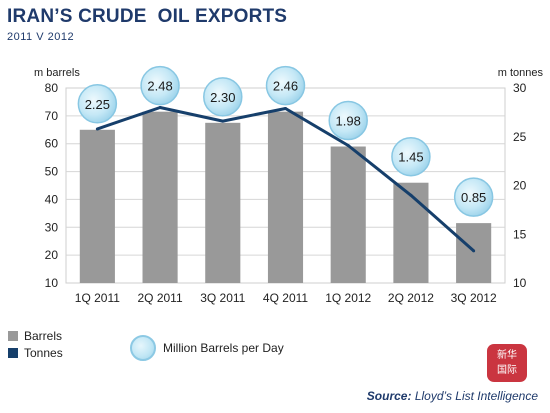 This screenshot has height=413, width=550. What do you see at coordinates (52, 283) in the screenshot?
I see `y-left-tick-label: 10` at bounding box center [52, 283].